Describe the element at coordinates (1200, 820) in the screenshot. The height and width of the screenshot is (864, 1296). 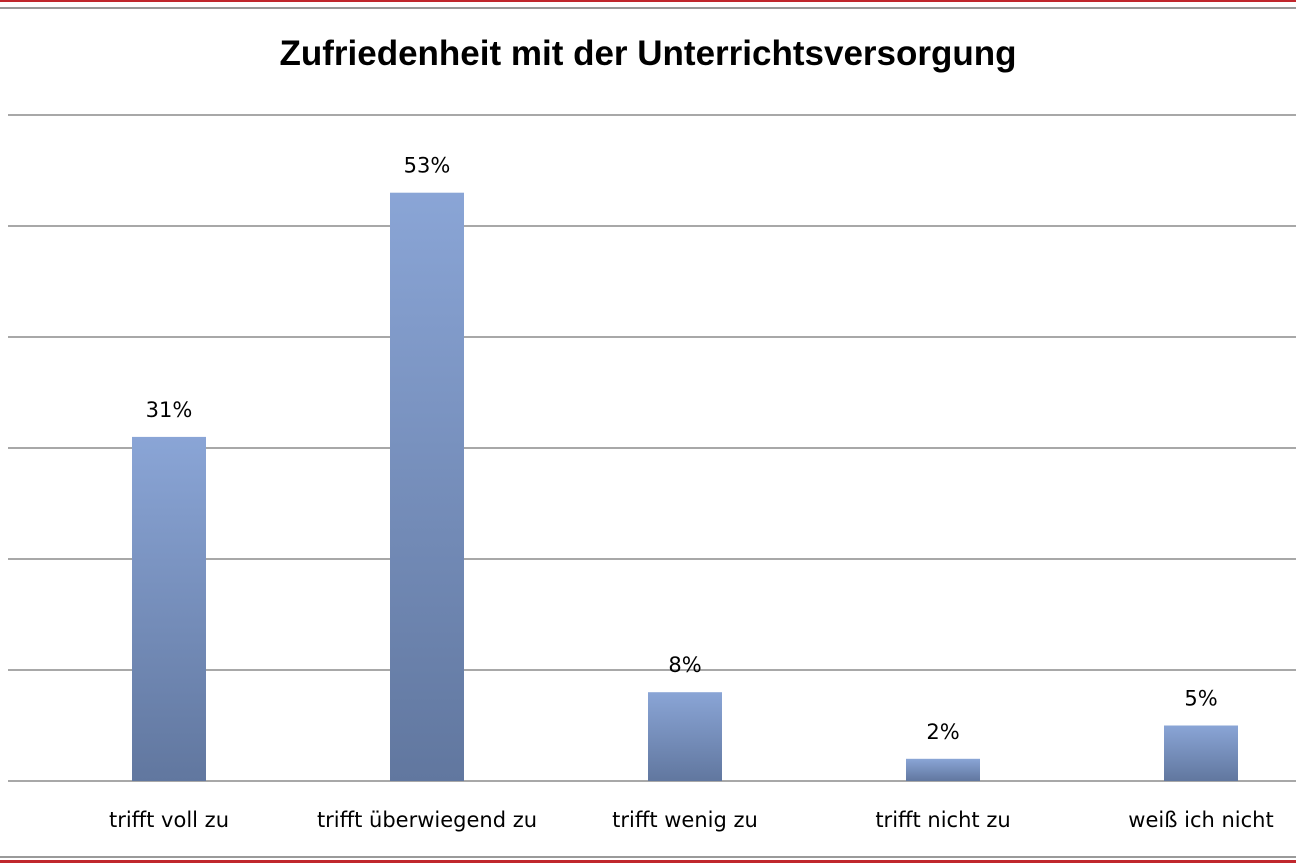
I see `category-label: weiß ich nicht` at that location.